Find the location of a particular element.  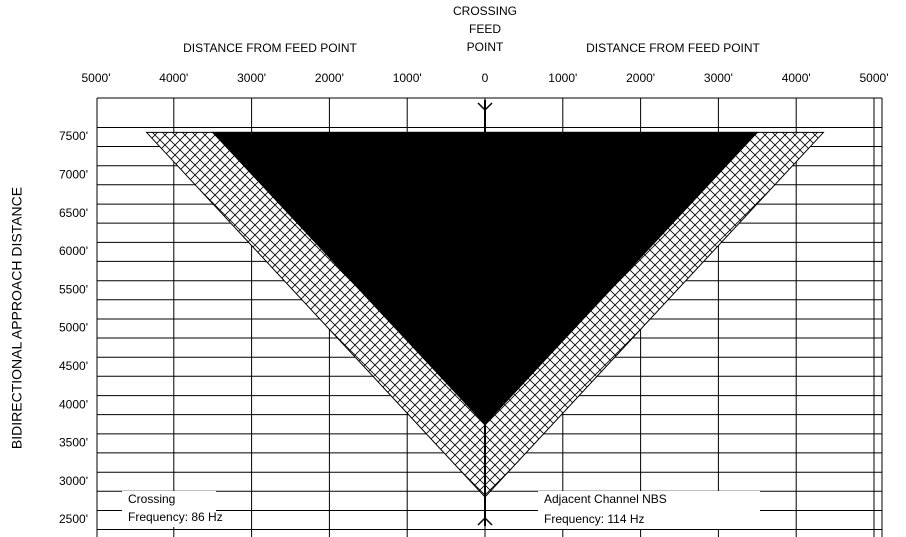

left-title: DISTANCE FROM FEED POINT is located at coordinates (270, 48).